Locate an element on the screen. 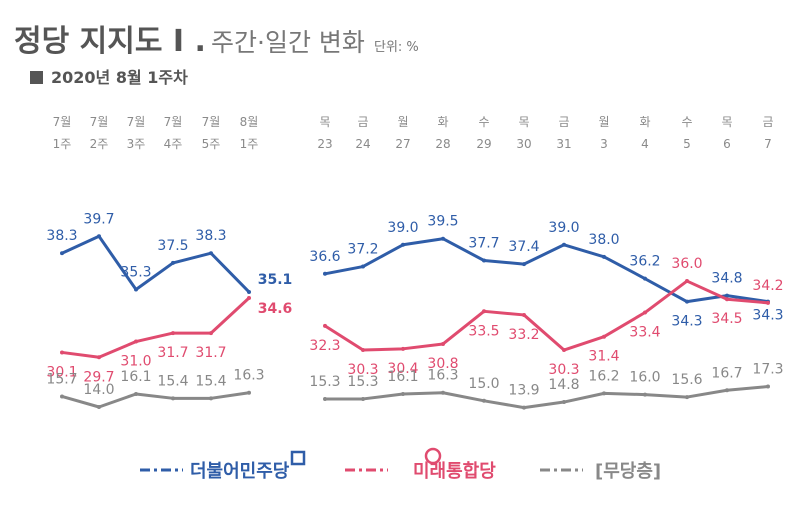 This screenshot has width=800, height=517. data-label: 15.4 is located at coordinates (172, 381).